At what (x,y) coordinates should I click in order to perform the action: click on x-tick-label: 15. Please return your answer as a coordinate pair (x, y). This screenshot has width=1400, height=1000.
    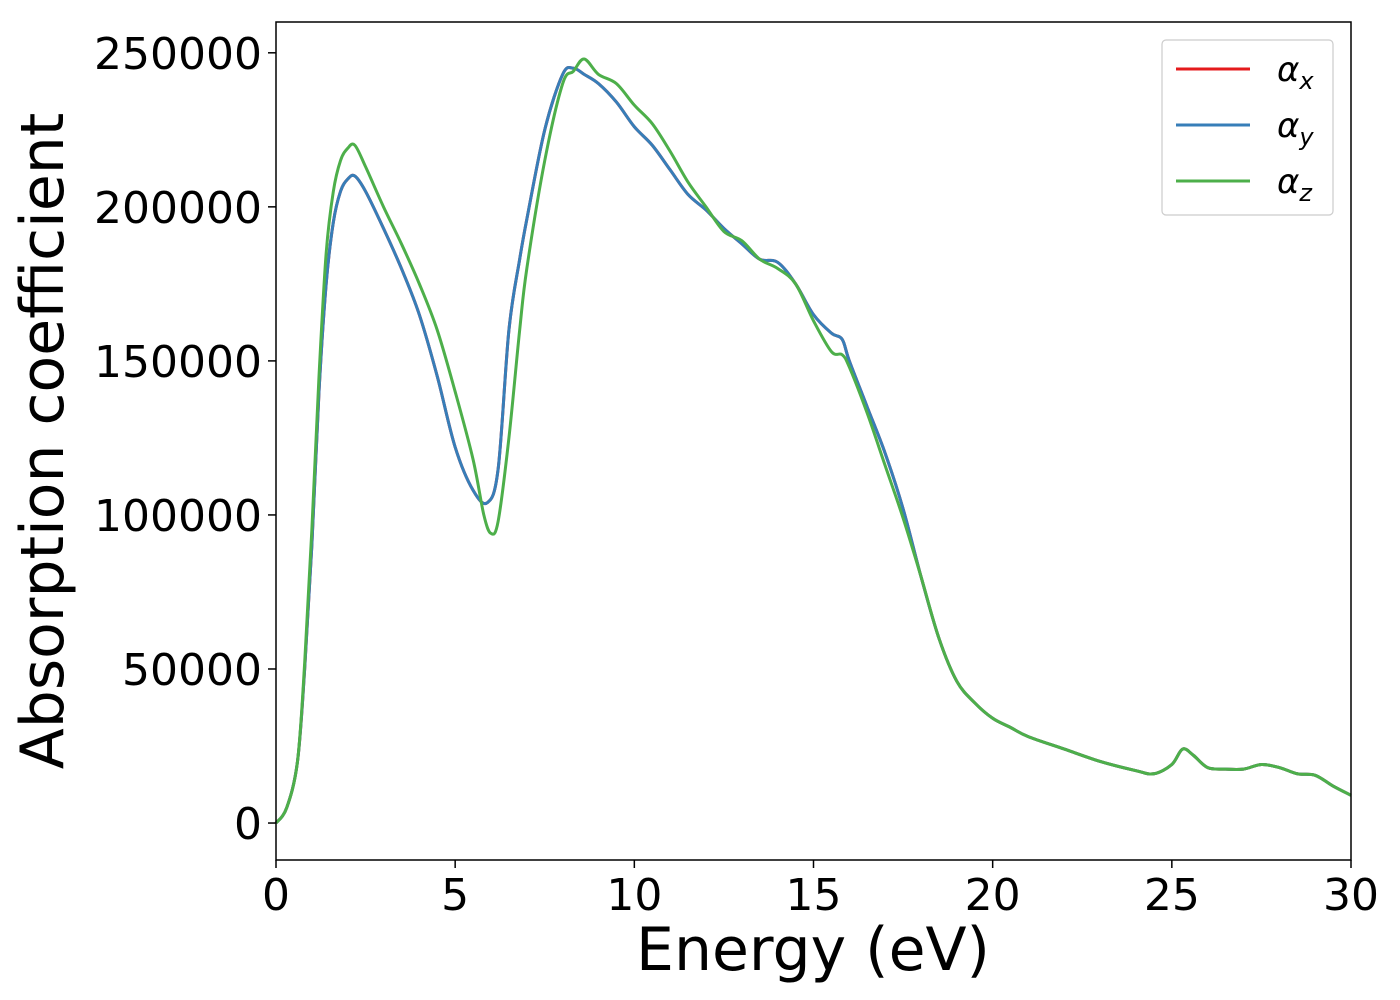
    Looking at the image, I should click on (814, 895).